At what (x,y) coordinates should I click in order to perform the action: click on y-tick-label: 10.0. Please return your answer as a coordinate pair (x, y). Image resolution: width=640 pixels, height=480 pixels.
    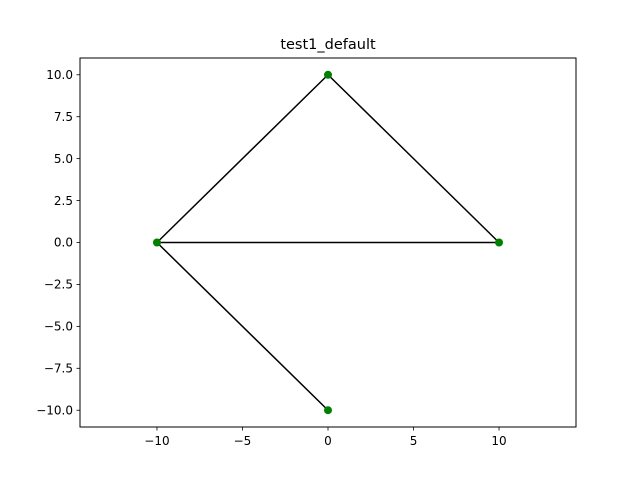
    Looking at the image, I should click on (59, 75).